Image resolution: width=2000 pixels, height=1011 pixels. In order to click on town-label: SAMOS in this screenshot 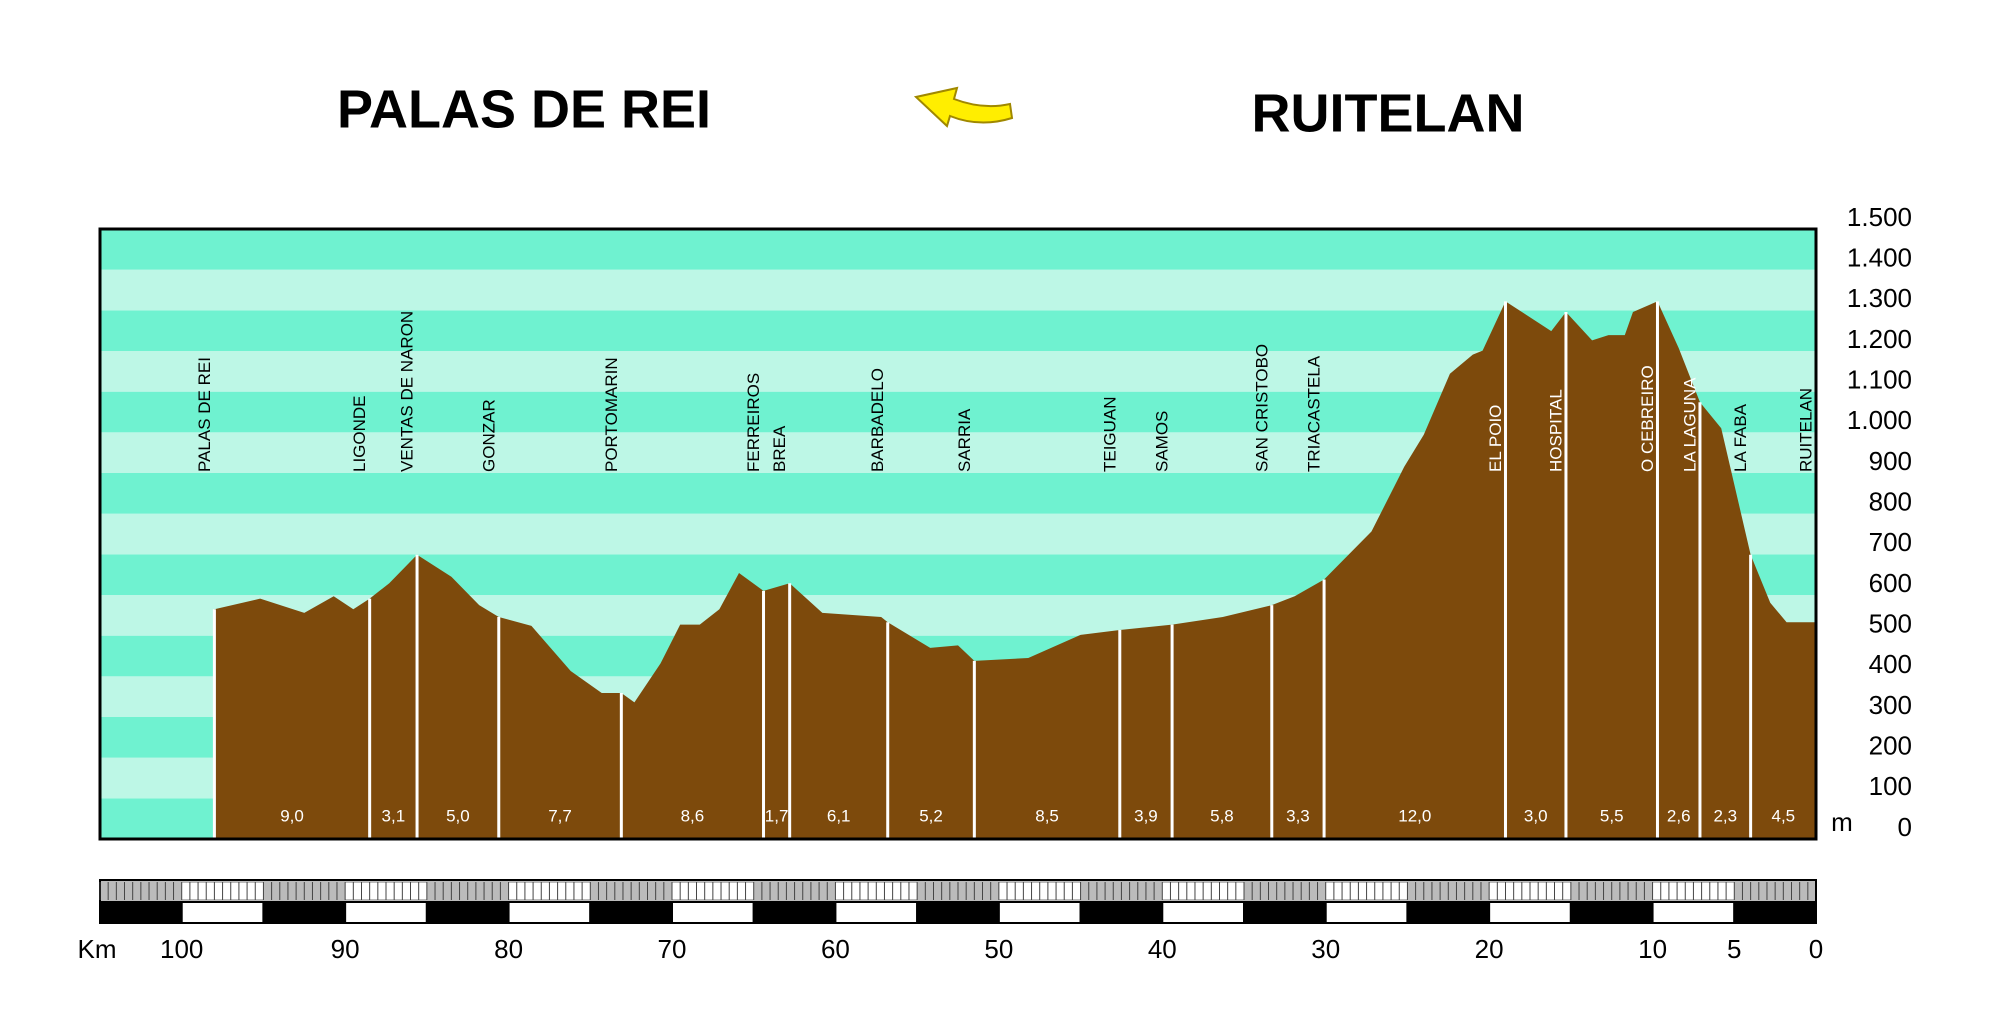, I will do `click(1162, 441)`.